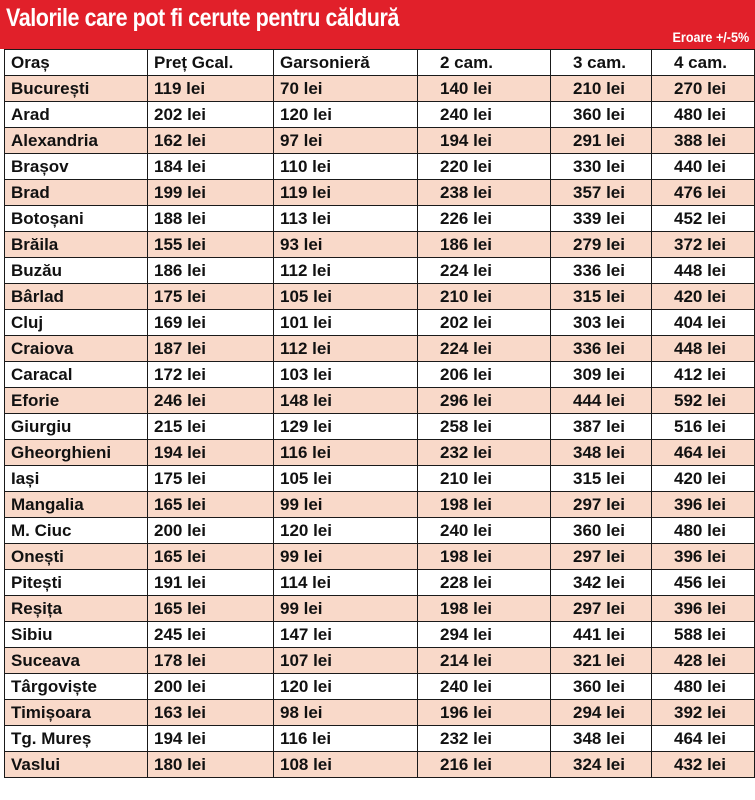  What do you see at coordinates (601, 582) in the screenshot?
I see `value-cell: 342 lei` at bounding box center [601, 582].